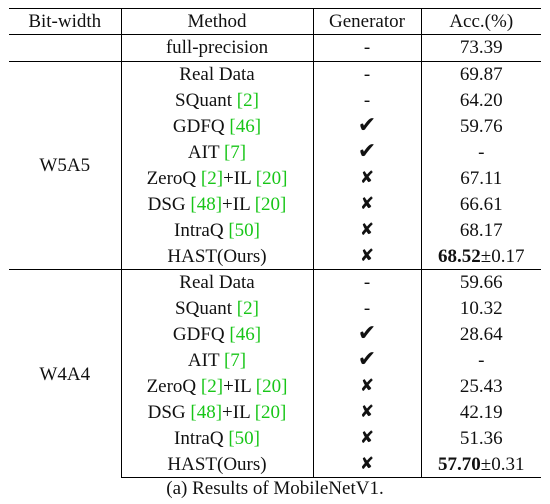 Image resolution: width=550 pixels, height=504 pixels. What do you see at coordinates (275, 230) in the screenshot?
I see `table-row: IntraQ [50] ✘ 68.17` at bounding box center [275, 230].